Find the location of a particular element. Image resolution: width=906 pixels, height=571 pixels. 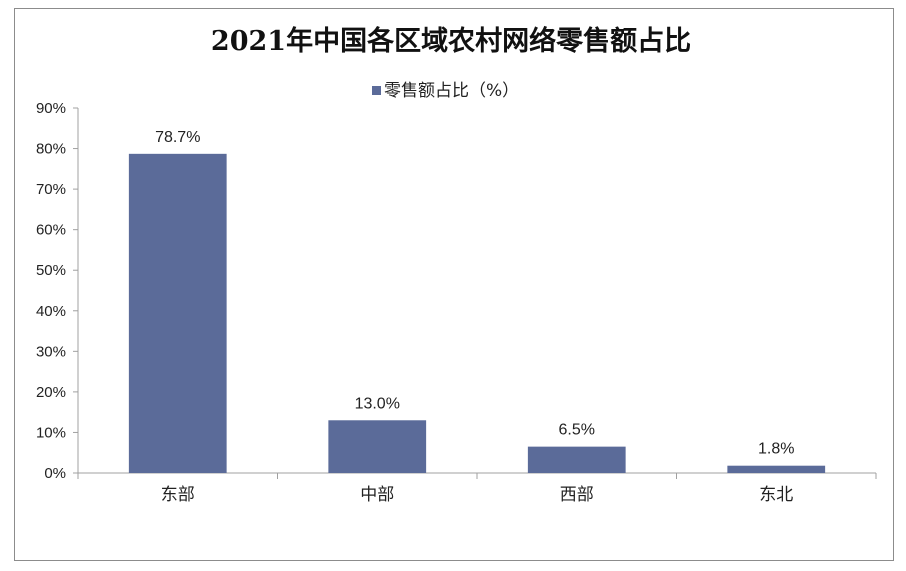

x-category-label: 中部 is located at coordinates (377, 495).